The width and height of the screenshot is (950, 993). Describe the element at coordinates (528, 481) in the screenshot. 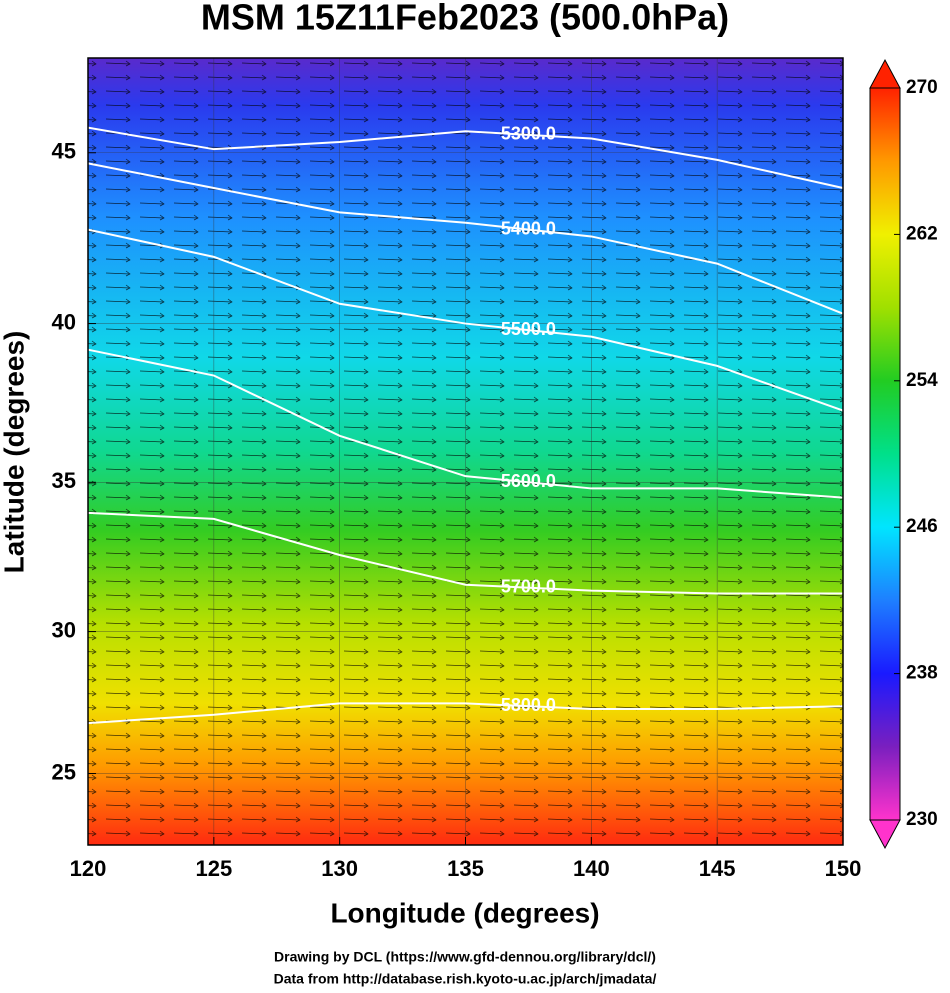

I see `contour-label: 5600.0` at that location.